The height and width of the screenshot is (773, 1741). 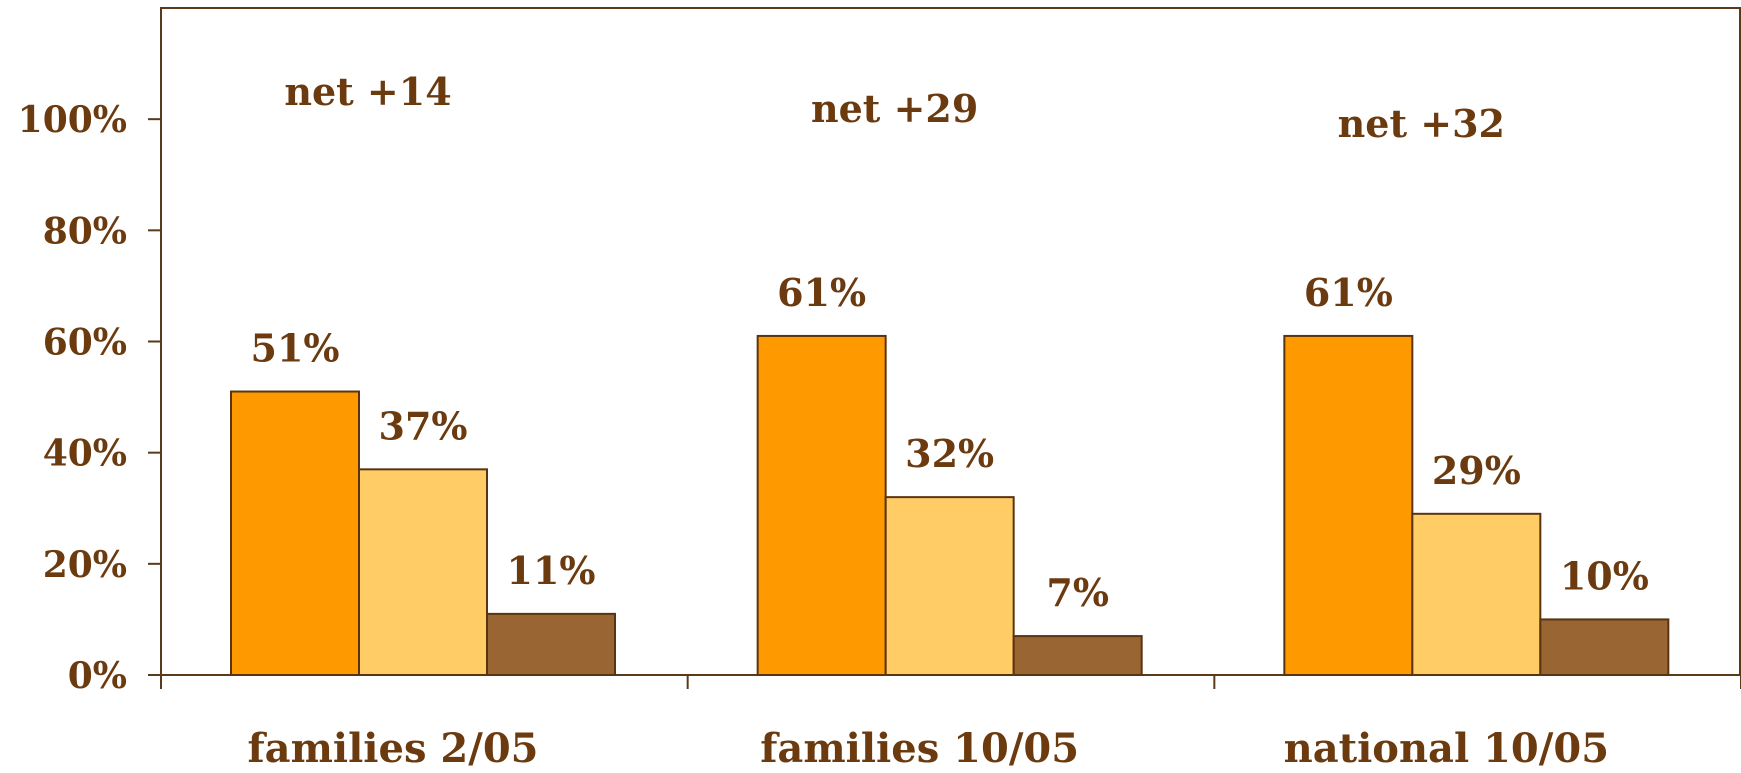 I want to click on y-tick-label: 40%, so click(x=85, y=454).